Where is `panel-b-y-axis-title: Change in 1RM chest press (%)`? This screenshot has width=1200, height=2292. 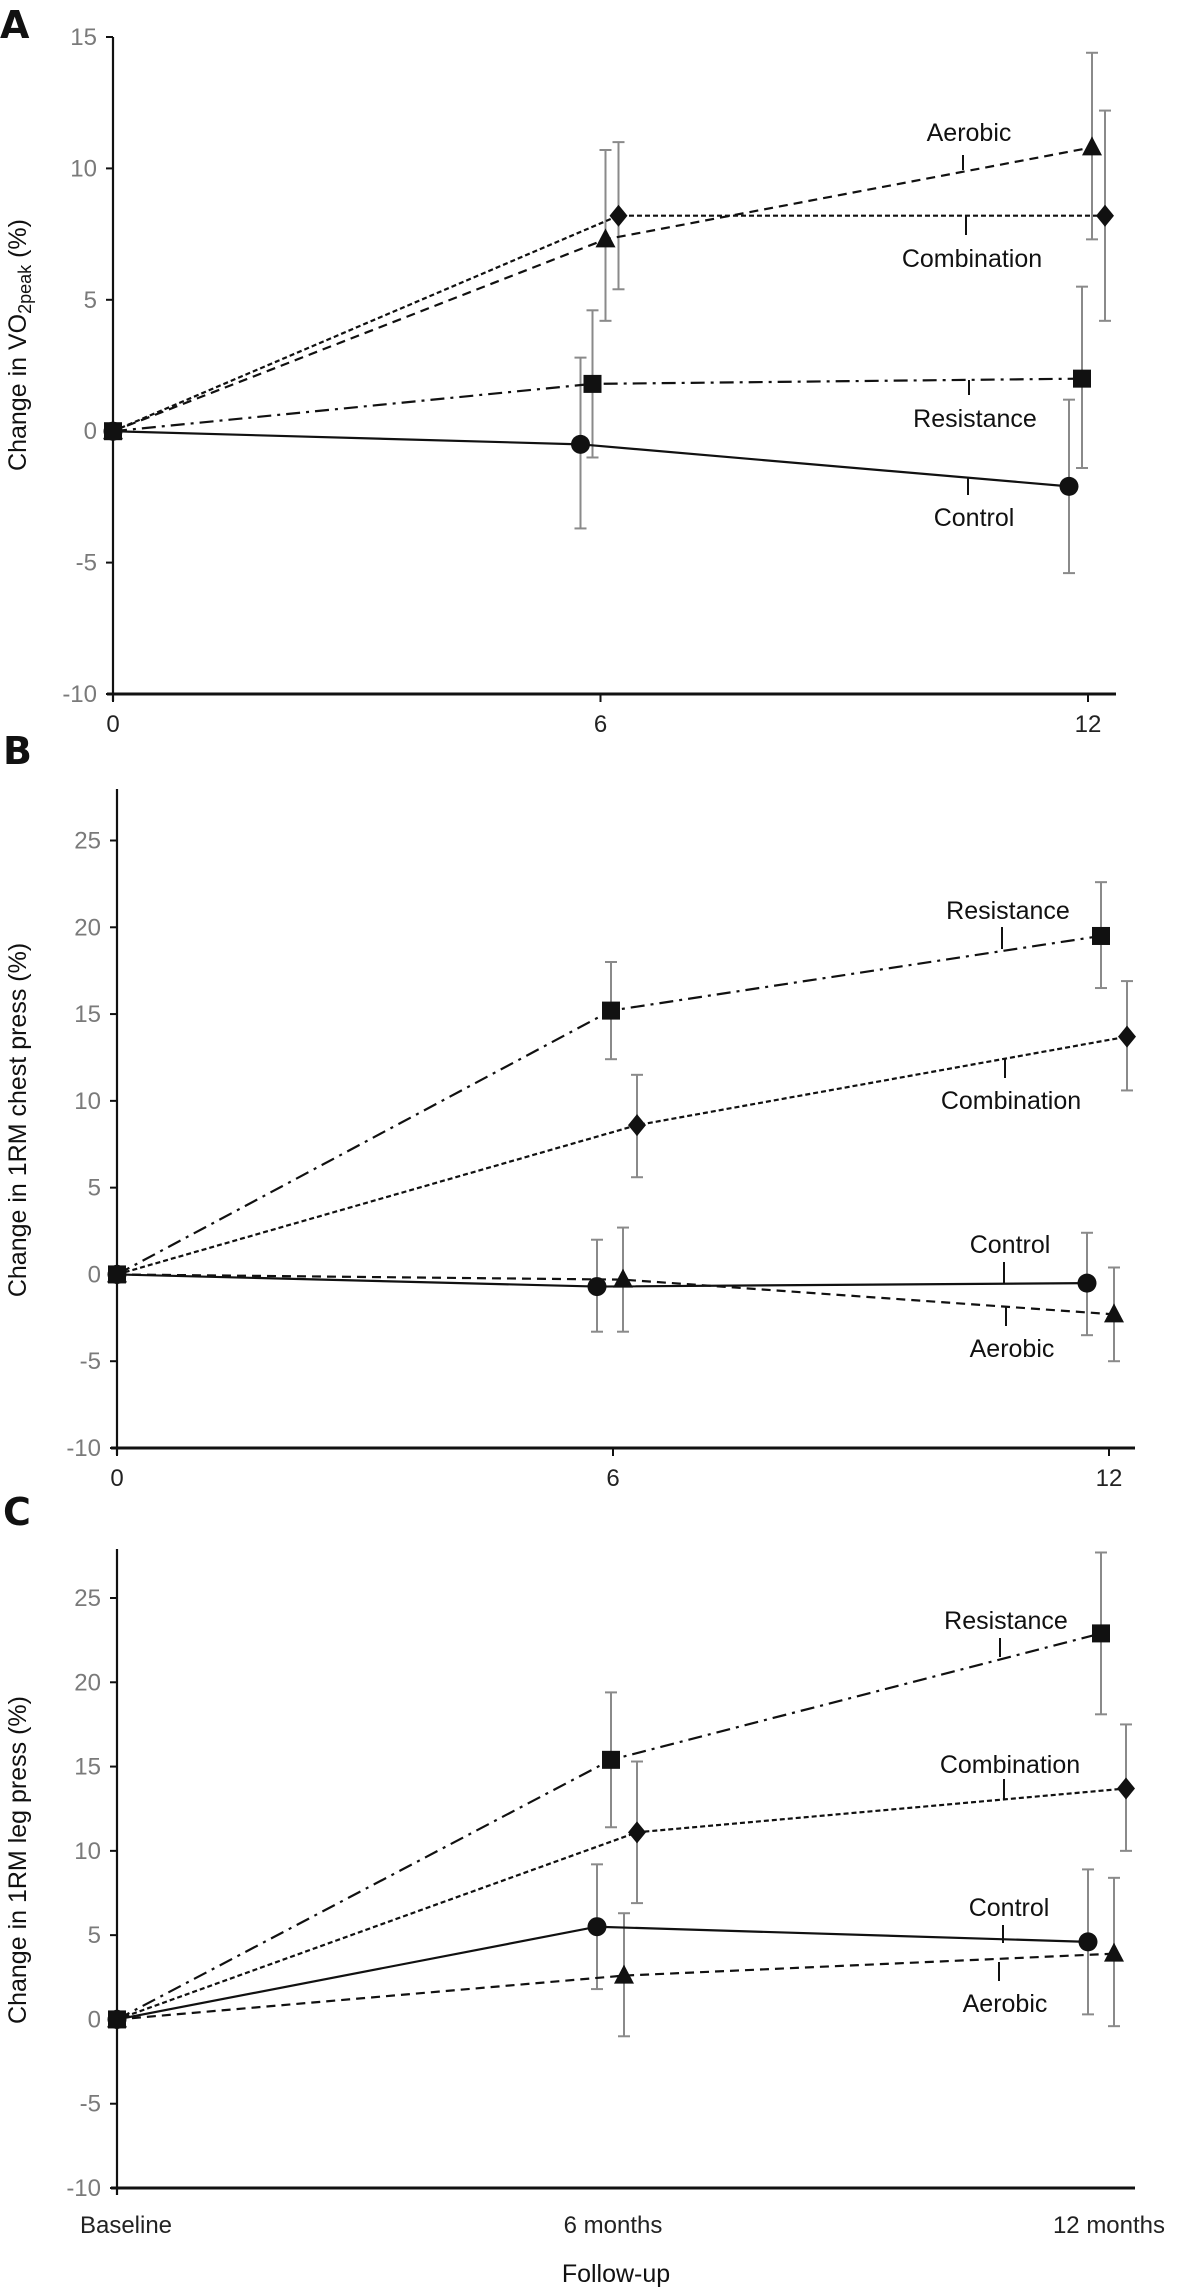
panel-b-y-axis-title: Change in 1RM chest press (%) is located at coordinates (18, 1120).